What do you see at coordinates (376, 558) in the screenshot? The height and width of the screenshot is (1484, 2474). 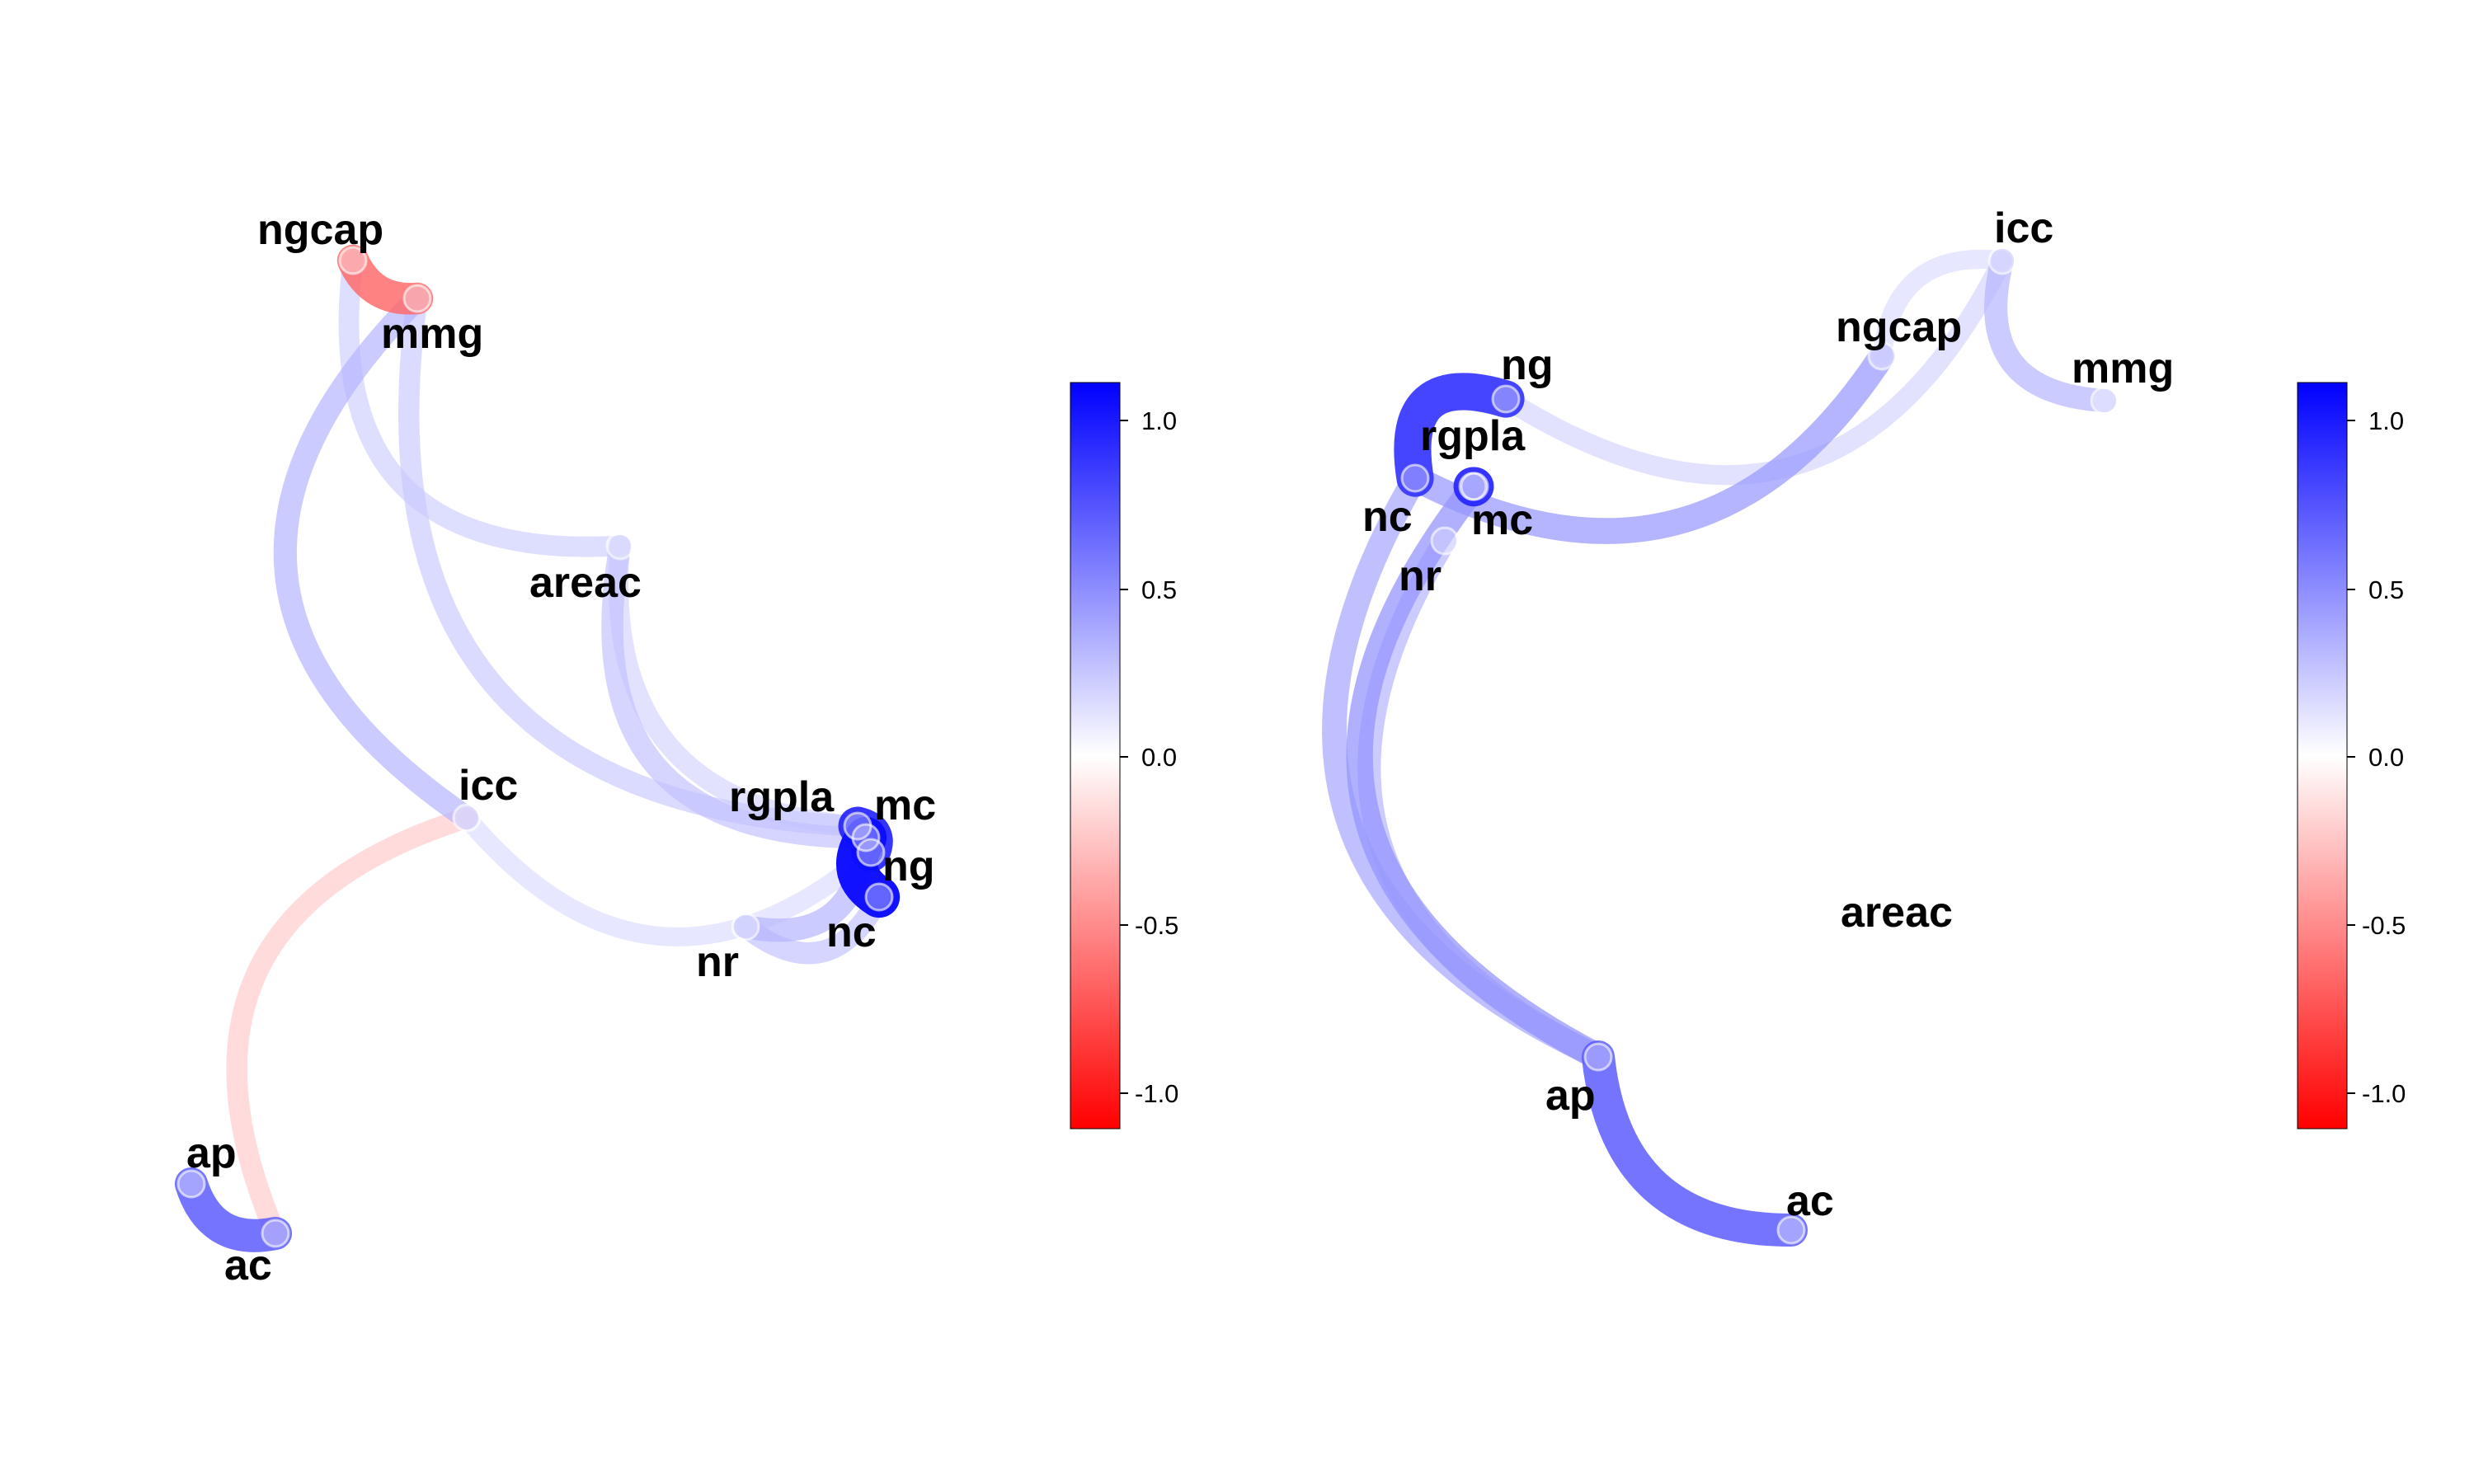 I see `edge-mmg-icc` at bounding box center [376, 558].